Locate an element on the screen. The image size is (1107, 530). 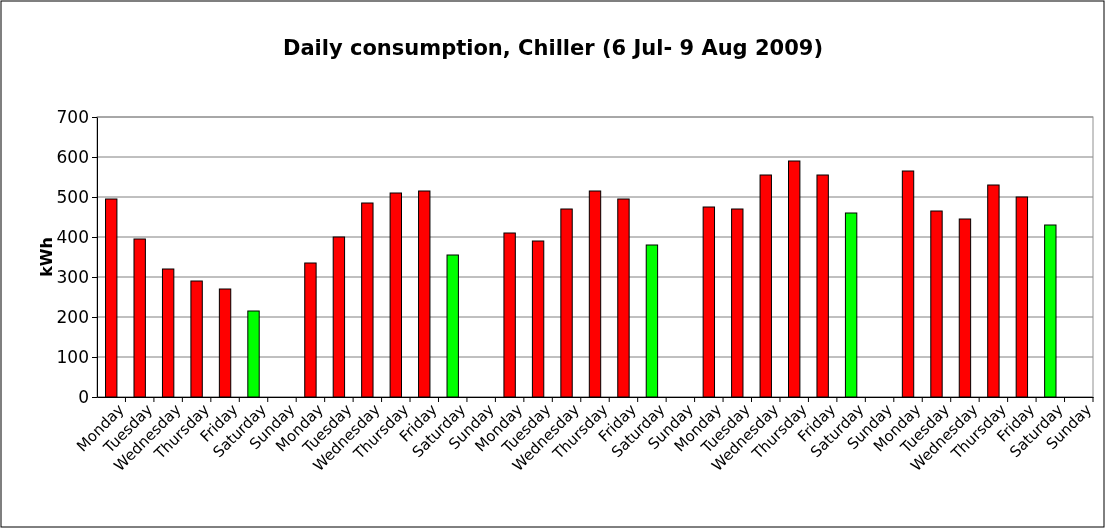
y-tick-label: 300 is located at coordinates (72, 276).